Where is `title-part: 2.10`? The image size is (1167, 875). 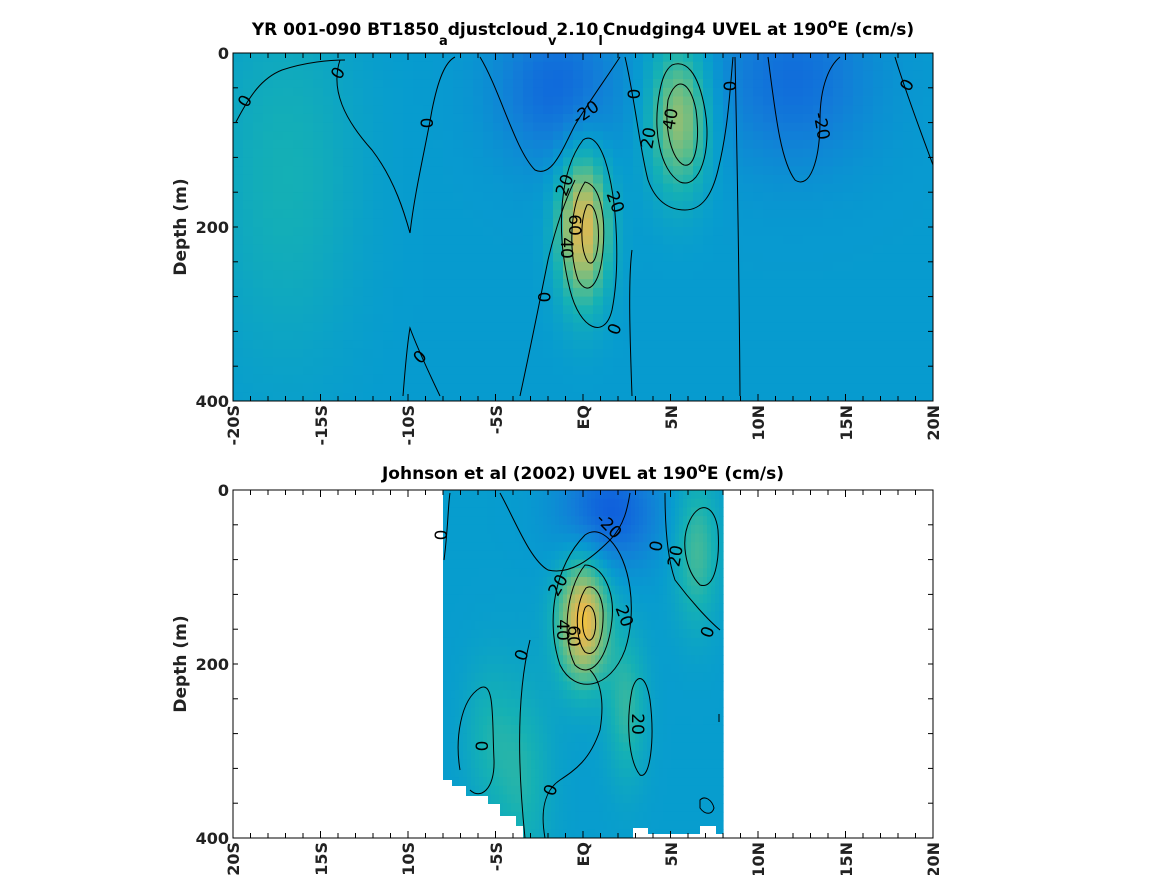 title-part: 2.10 is located at coordinates (577, 30).